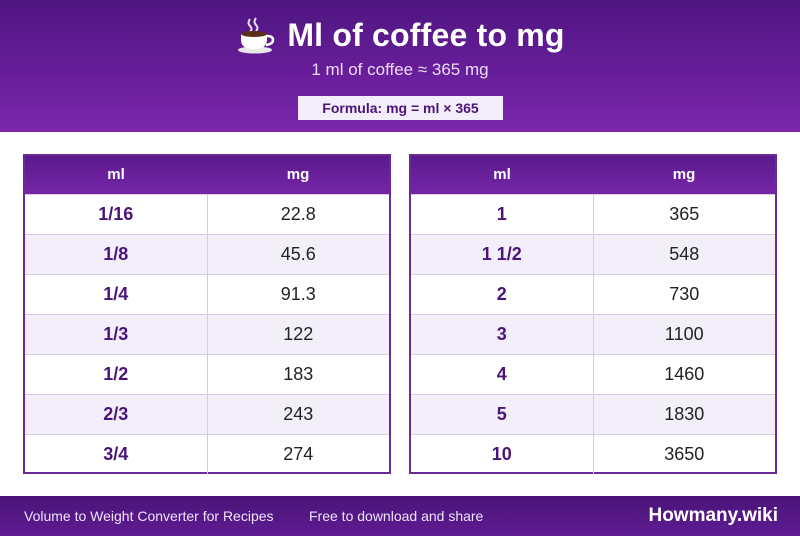 The height and width of the screenshot is (536, 800). Describe the element at coordinates (684, 374) in the screenshot. I see `mg-cell: 1460` at that location.